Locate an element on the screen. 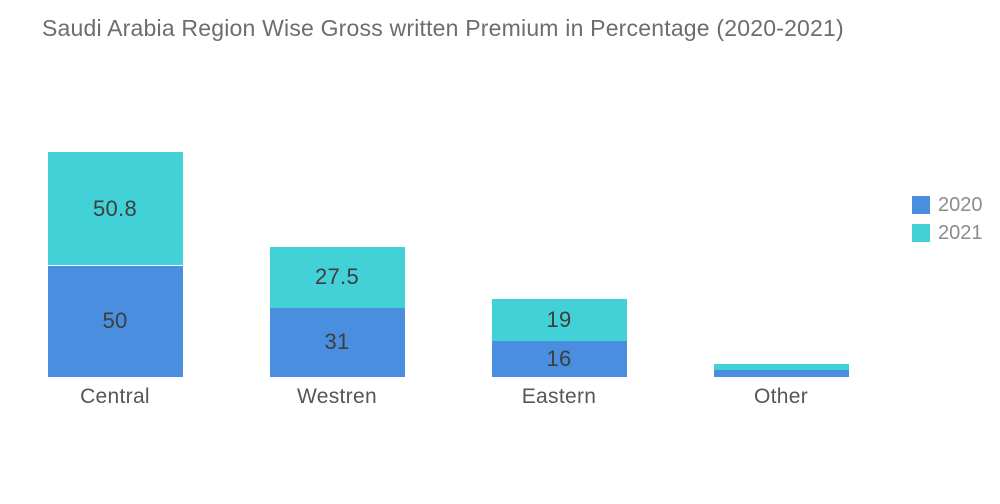 This screenshot has height=504, width=1000. bar-value-label: 50 is located at coordinates (115, 321).